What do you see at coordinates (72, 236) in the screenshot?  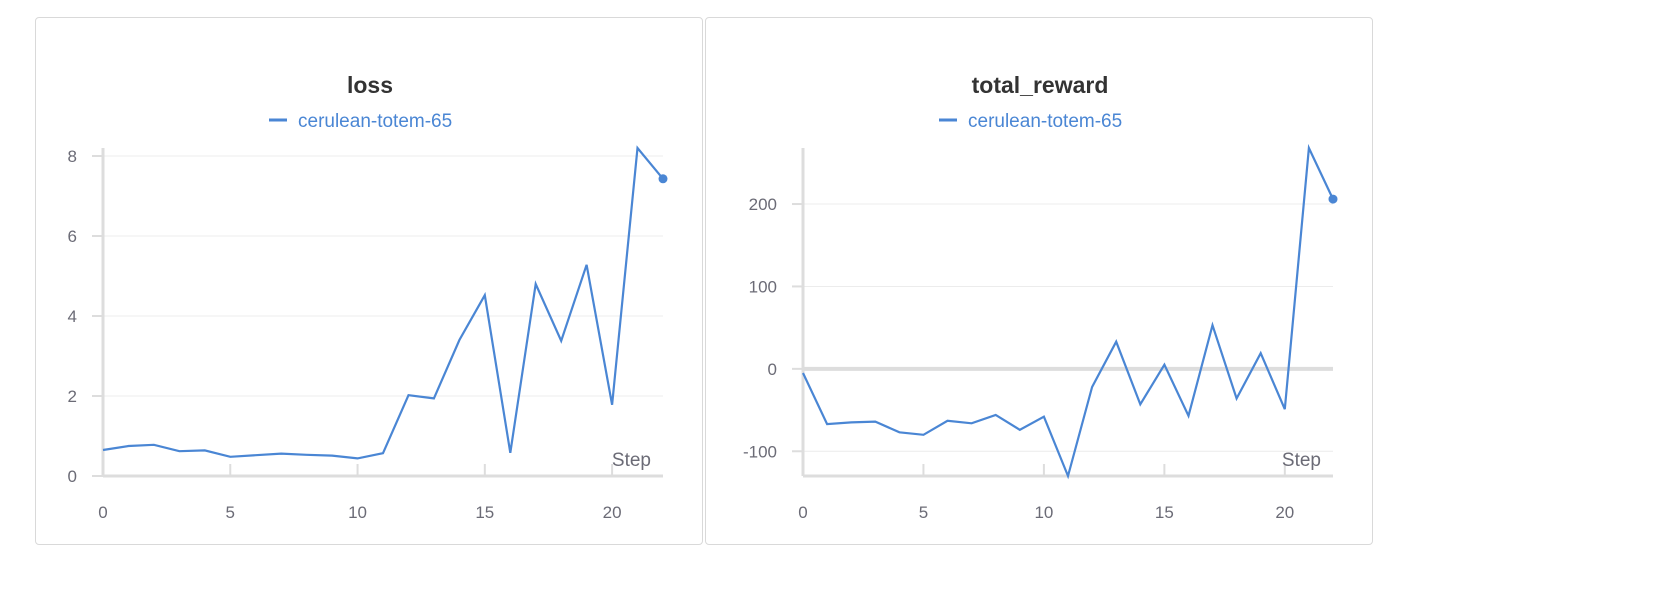 I see `y-tick-label: 6` at bounding box center [72, 236].